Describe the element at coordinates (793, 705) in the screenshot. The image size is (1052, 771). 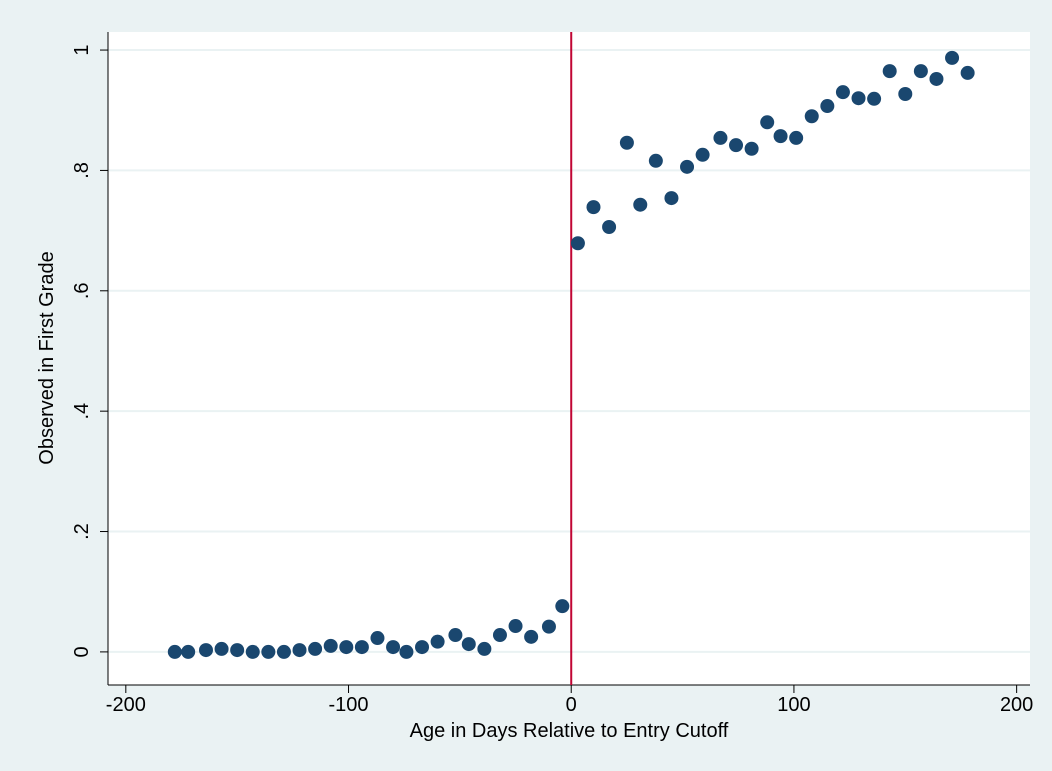
I see `x-tick-label: 100` at that location.